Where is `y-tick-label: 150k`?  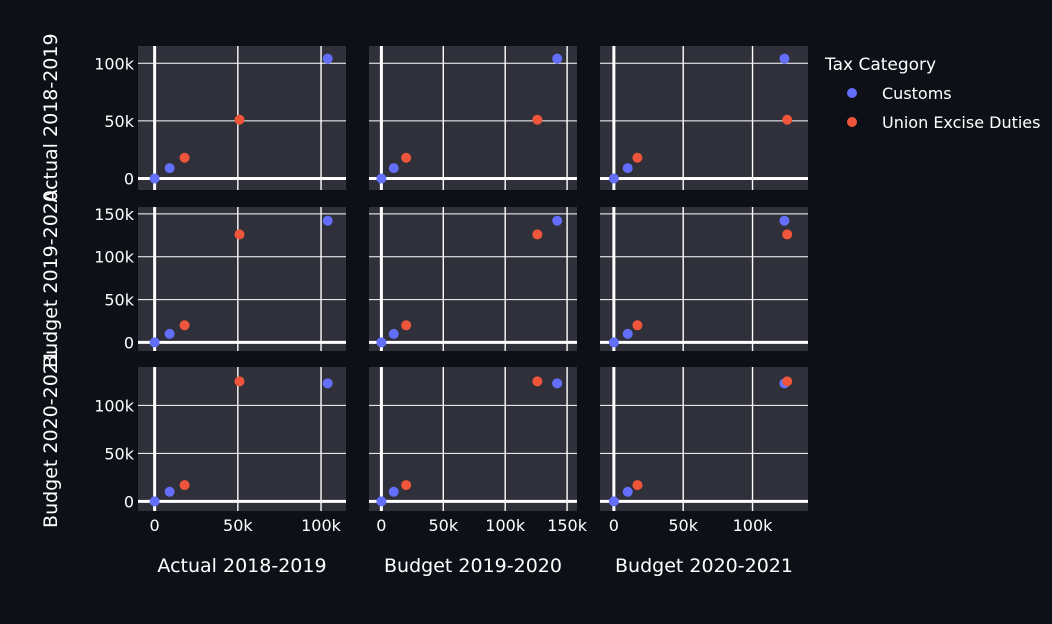
y-tick-label: 150k is located at coordinates (114, 214).